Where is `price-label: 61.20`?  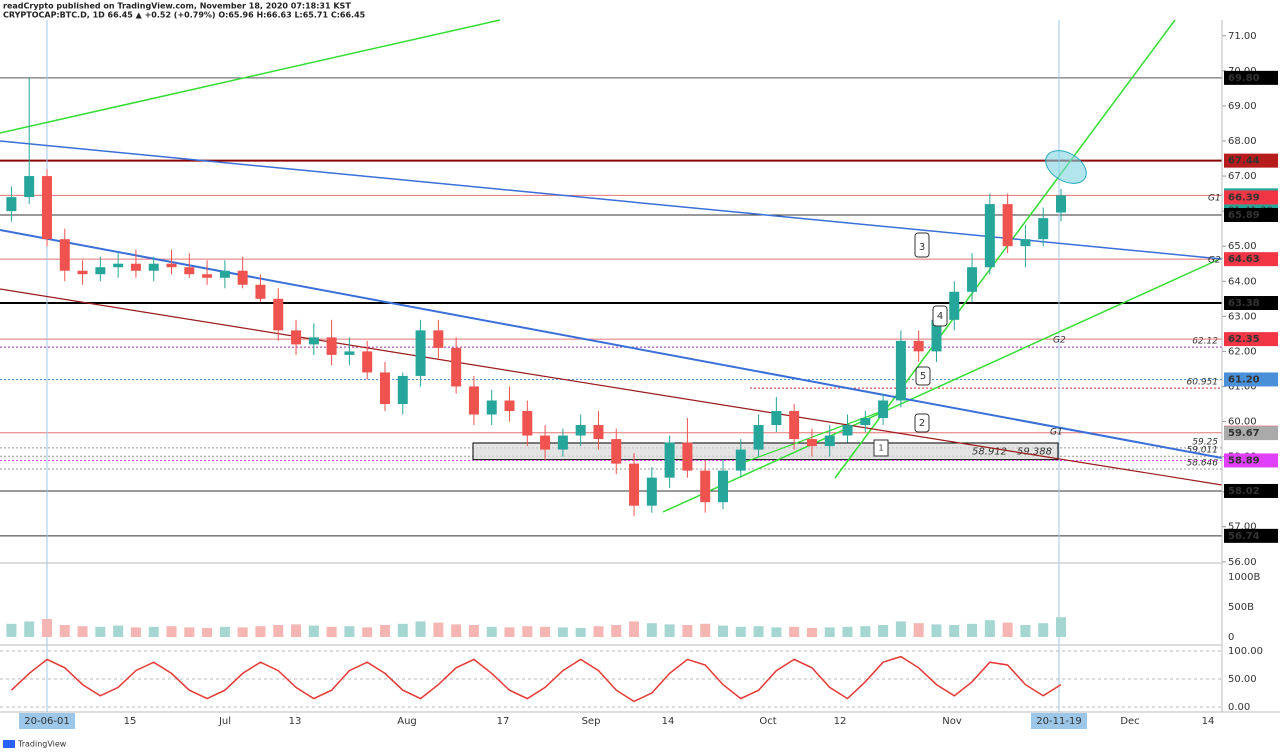 price-label: 61.20 is located at coordinates (1244, 379).